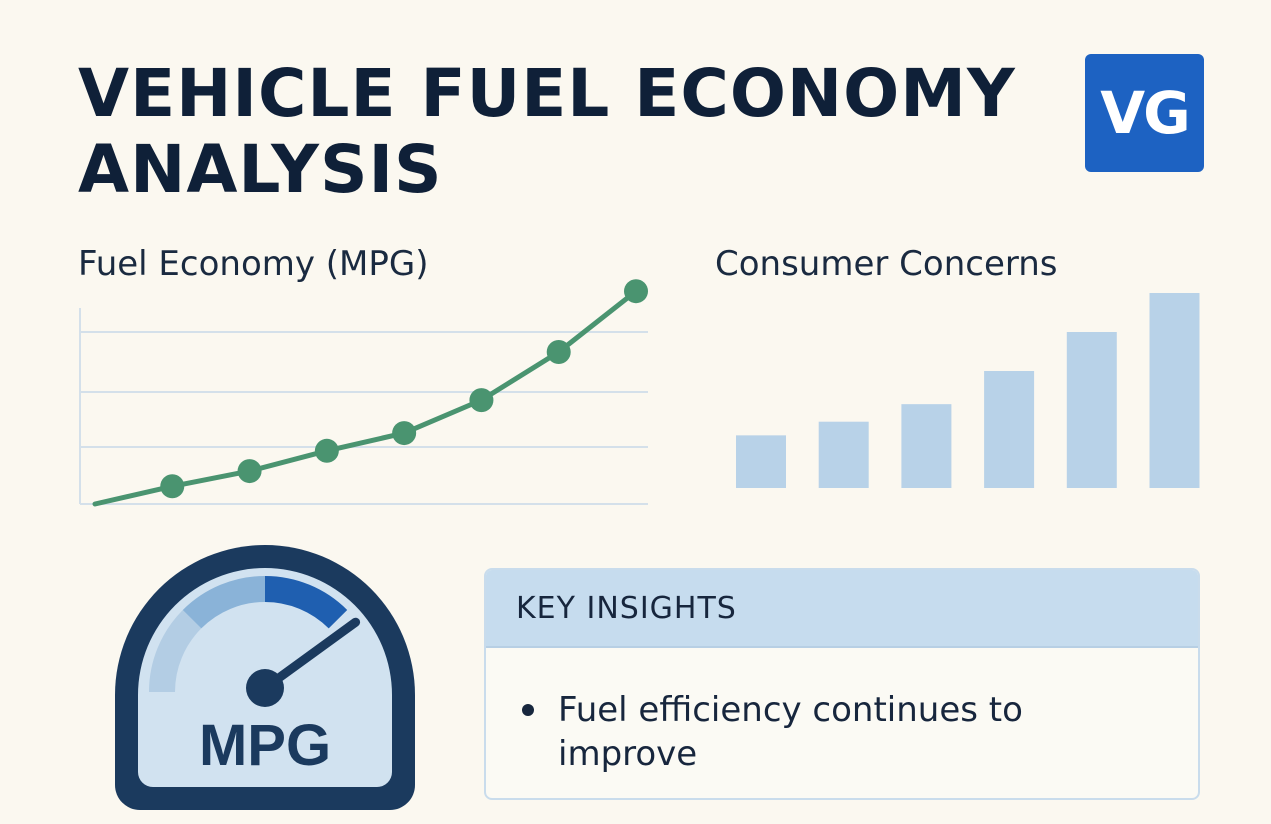 The image size is (1271, 824). I want to click on bullet-icon, so click(528, 710).